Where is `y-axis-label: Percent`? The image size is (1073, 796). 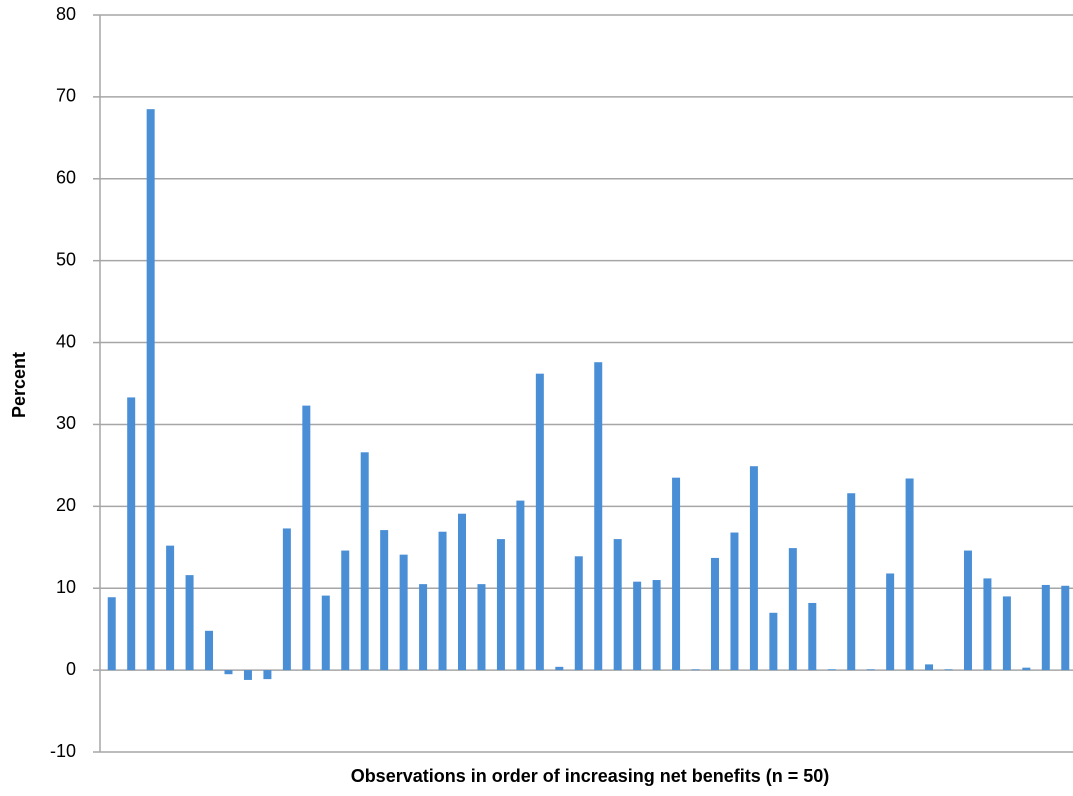 y-axis-label: Percent is located at coordinates (19, 385).